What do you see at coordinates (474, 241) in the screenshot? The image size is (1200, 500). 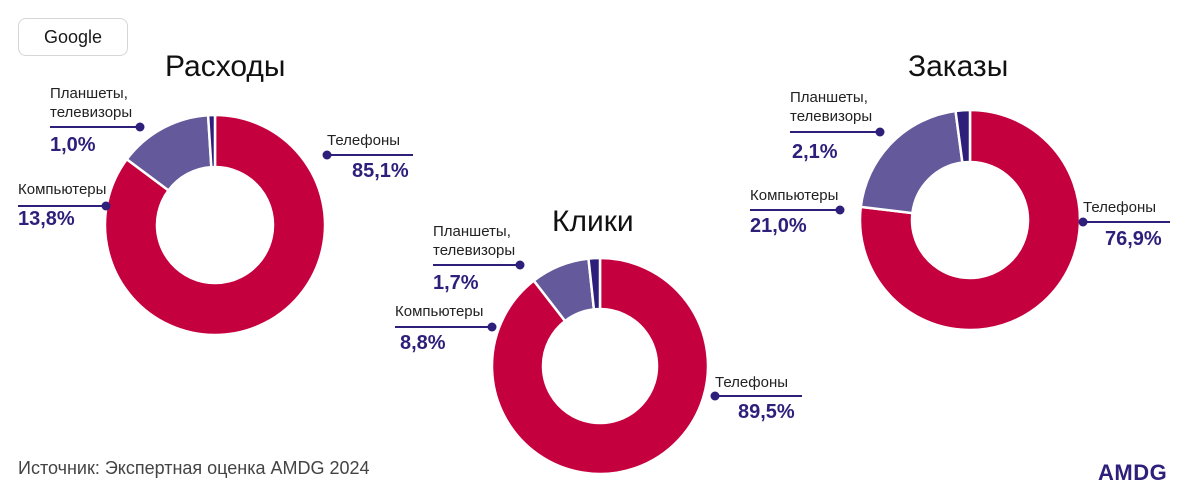 I see `tablets-label-clicks: Планшеты, телевизоры` at bounding box center [474, 241].